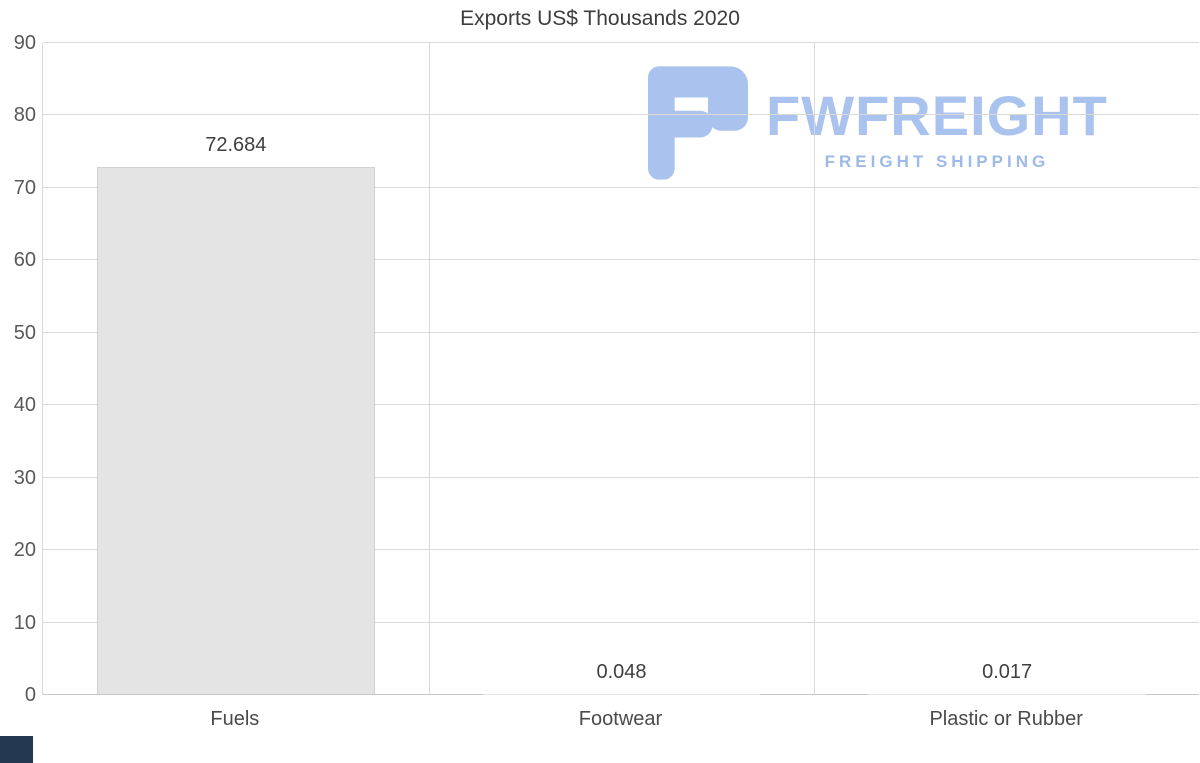 The width and height of the screenshot is (1200, 763). Describe the element at coordinates (24, 187) in the screenshot. I see `y-tick-label-70: 70` at that location.